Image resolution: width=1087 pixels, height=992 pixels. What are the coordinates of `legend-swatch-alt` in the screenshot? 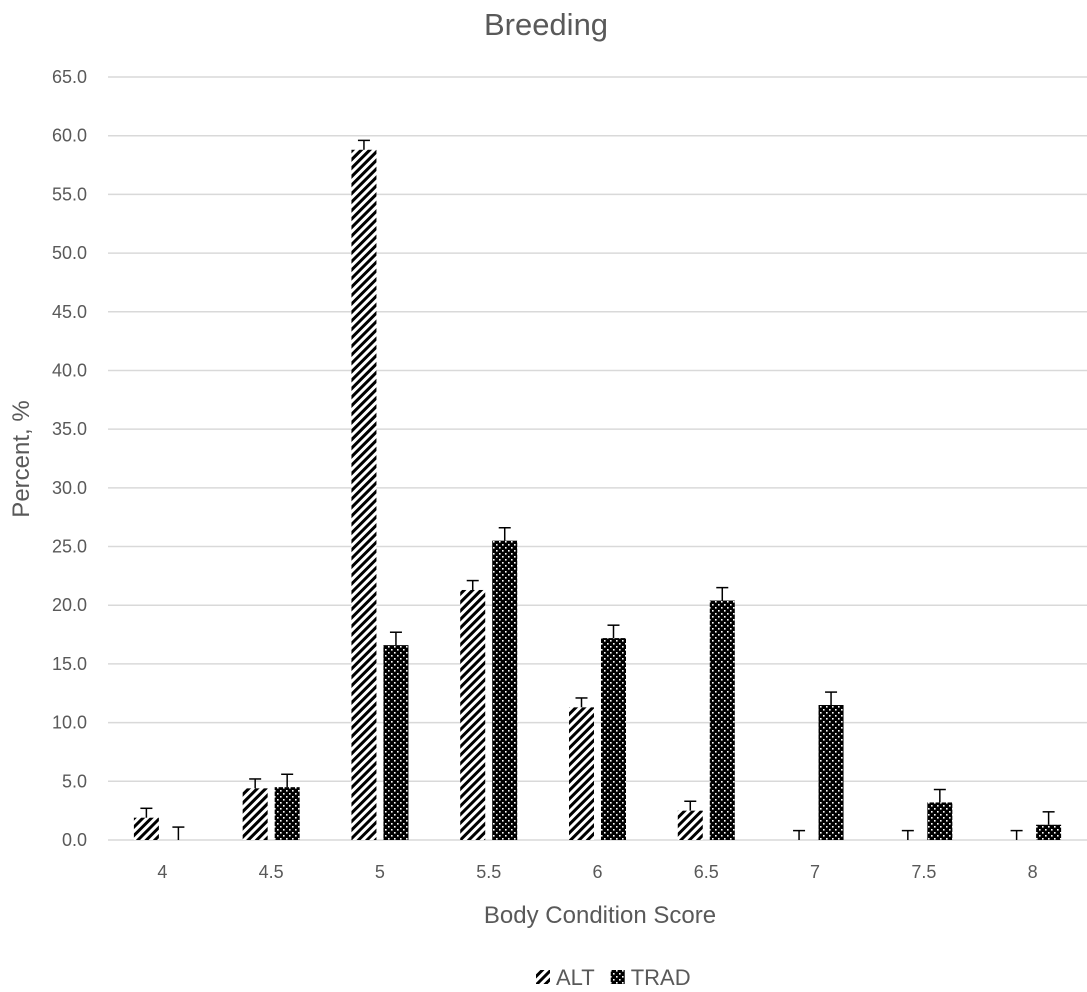 It's located at (543, 977).